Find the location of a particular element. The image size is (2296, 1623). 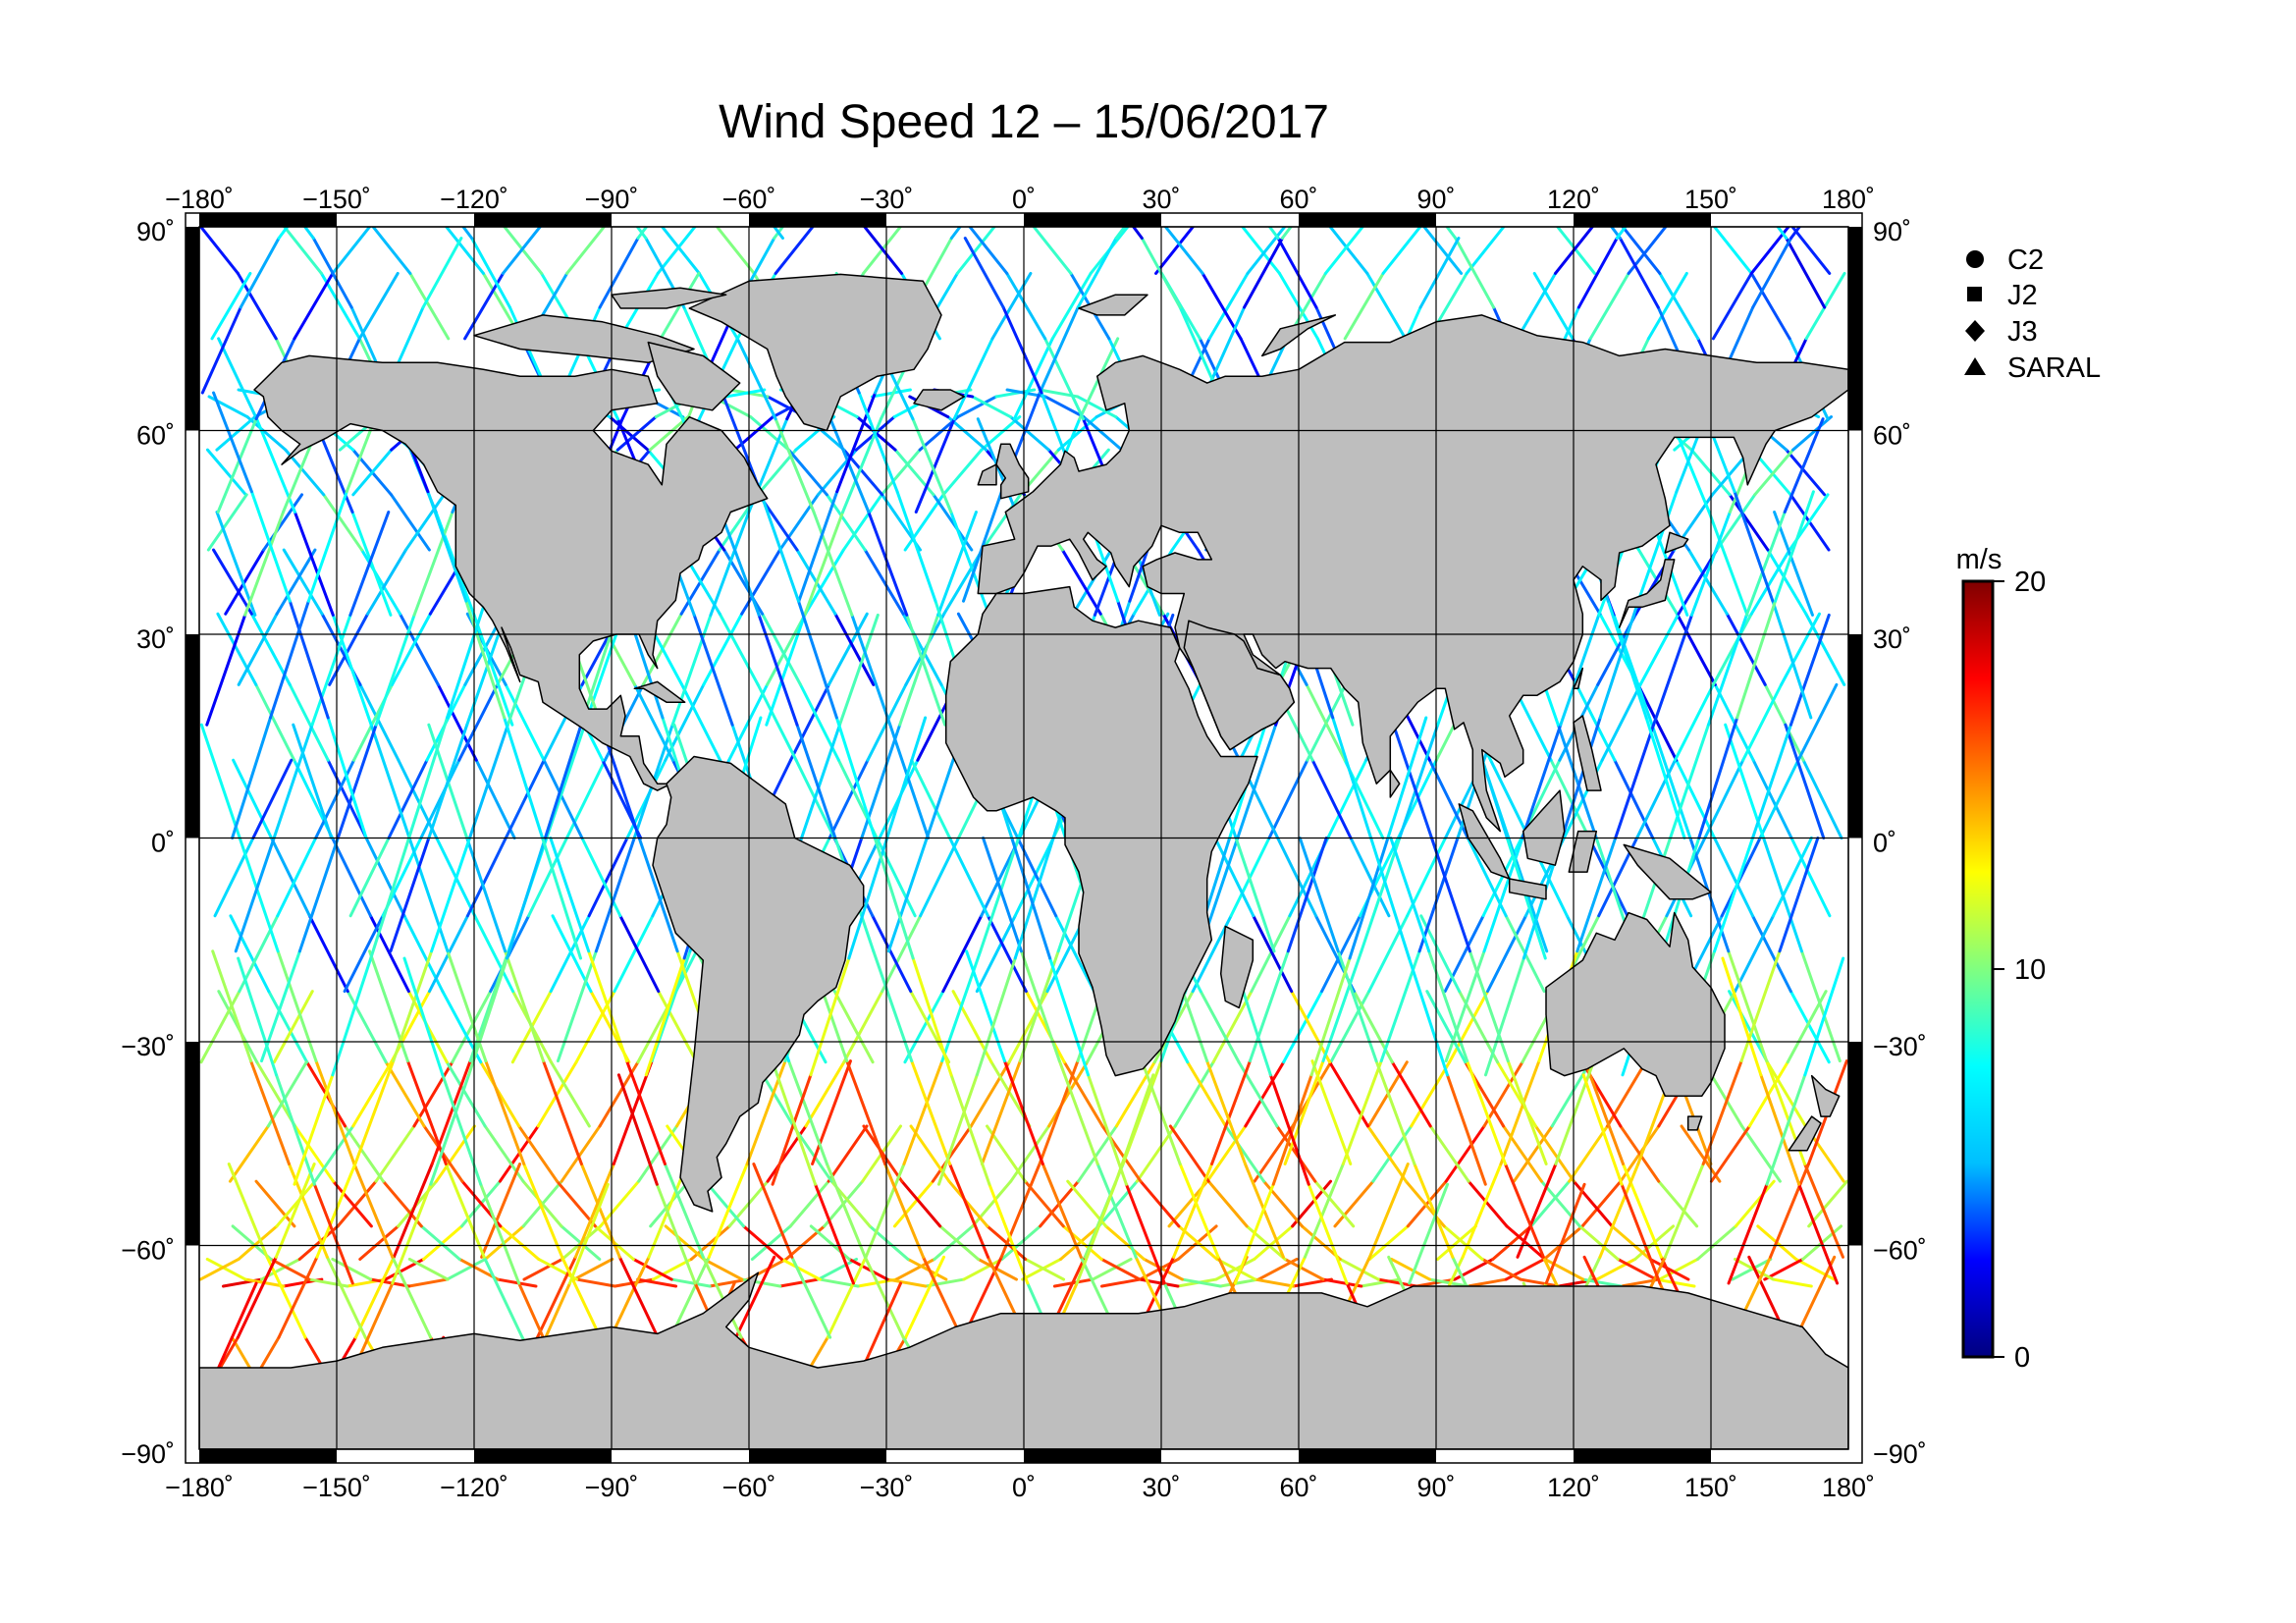

lon-tick-label: −90˚ is located at coordinates (612, 200).